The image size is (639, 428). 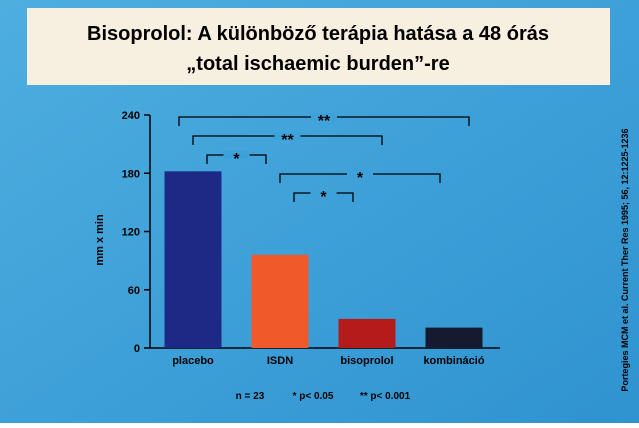 I want to click on x-tick-label: kombináció, so click(x=453, y=361).